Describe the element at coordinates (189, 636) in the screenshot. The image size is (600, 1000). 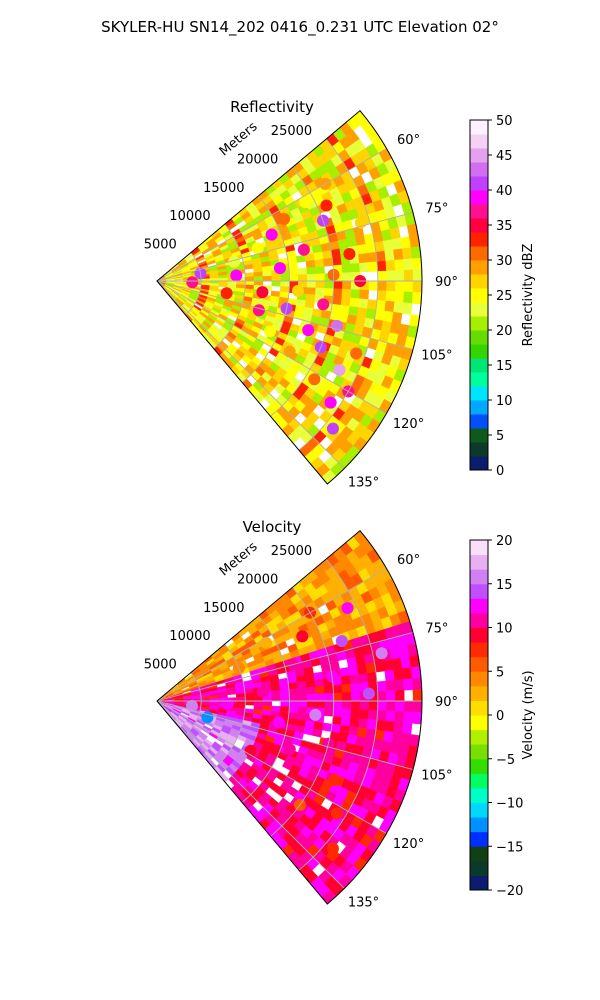
I see `range-tick-label: 10000` at that location.